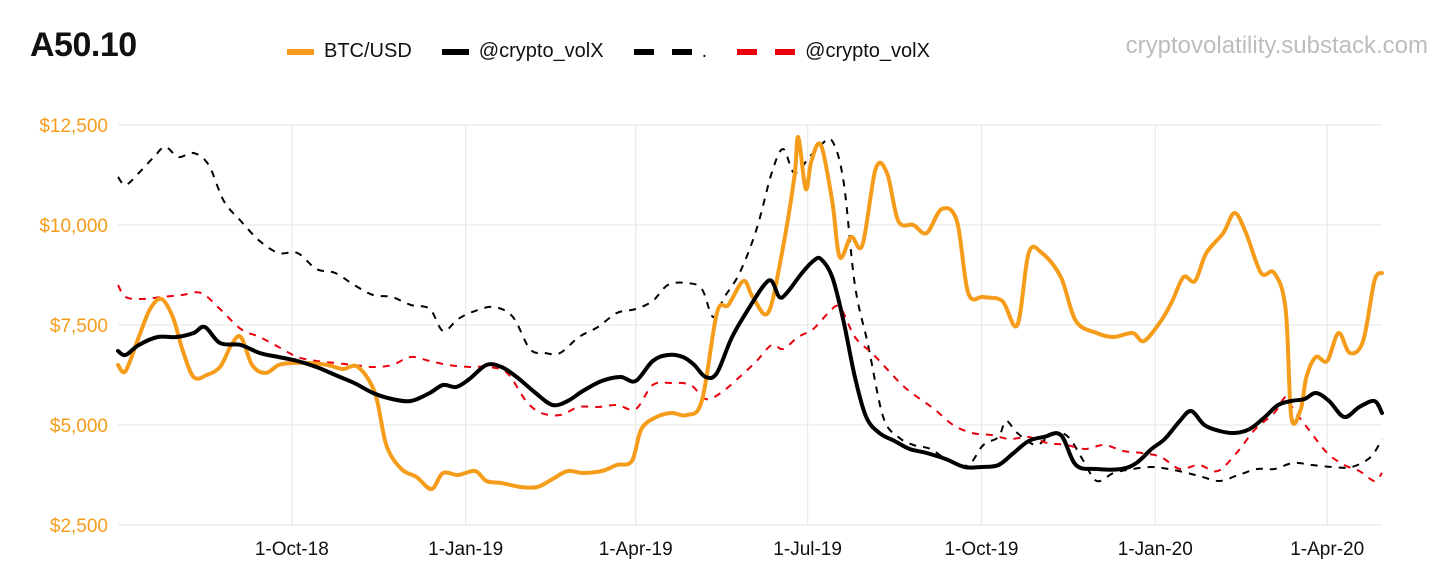 This screenshot has height=588, width=1456. I want to click on y-tick-label: $2,500, so click(79, 526).